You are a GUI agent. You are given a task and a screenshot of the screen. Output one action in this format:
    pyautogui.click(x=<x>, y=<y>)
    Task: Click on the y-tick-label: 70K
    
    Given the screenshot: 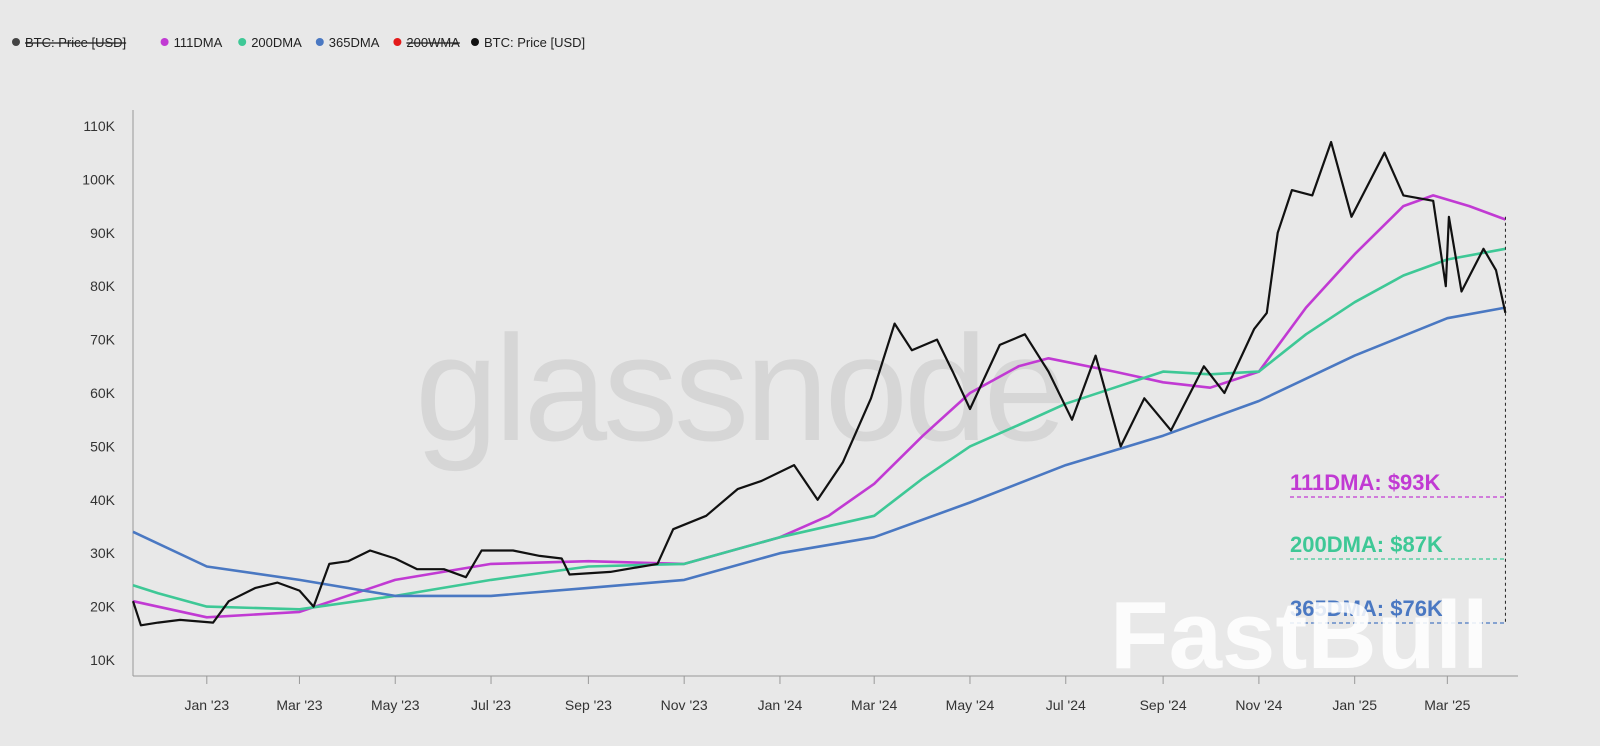 What is the action you would take?
    pyautogui.click(x=103, y=340)
    